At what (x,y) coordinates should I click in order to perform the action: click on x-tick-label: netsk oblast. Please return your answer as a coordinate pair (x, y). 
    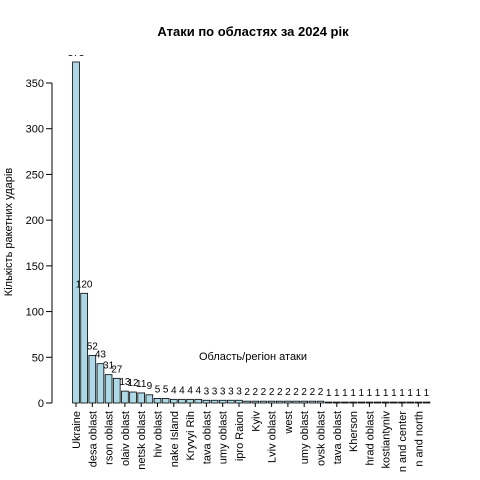
    Looking at the image, I should click on (142, 440).